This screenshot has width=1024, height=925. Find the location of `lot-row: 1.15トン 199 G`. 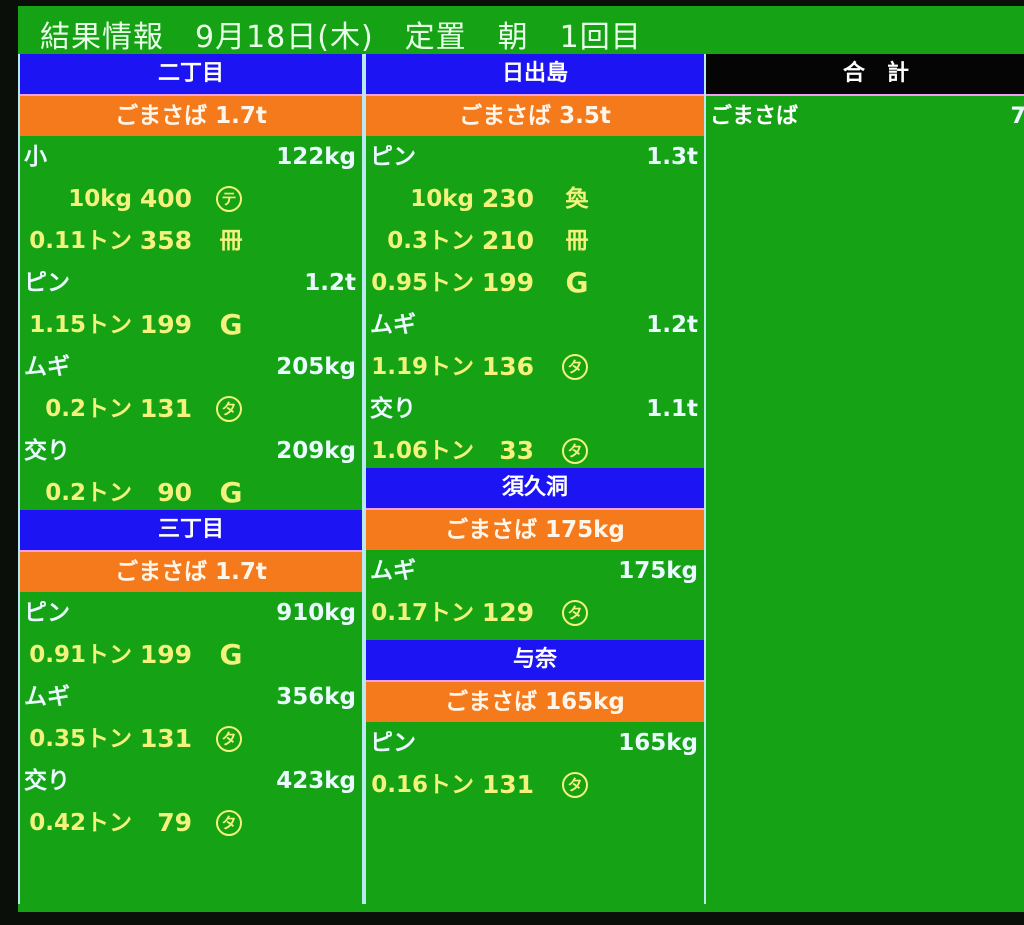

lot-row: 1.15トン 199 G is located at coordinates (191, 325).